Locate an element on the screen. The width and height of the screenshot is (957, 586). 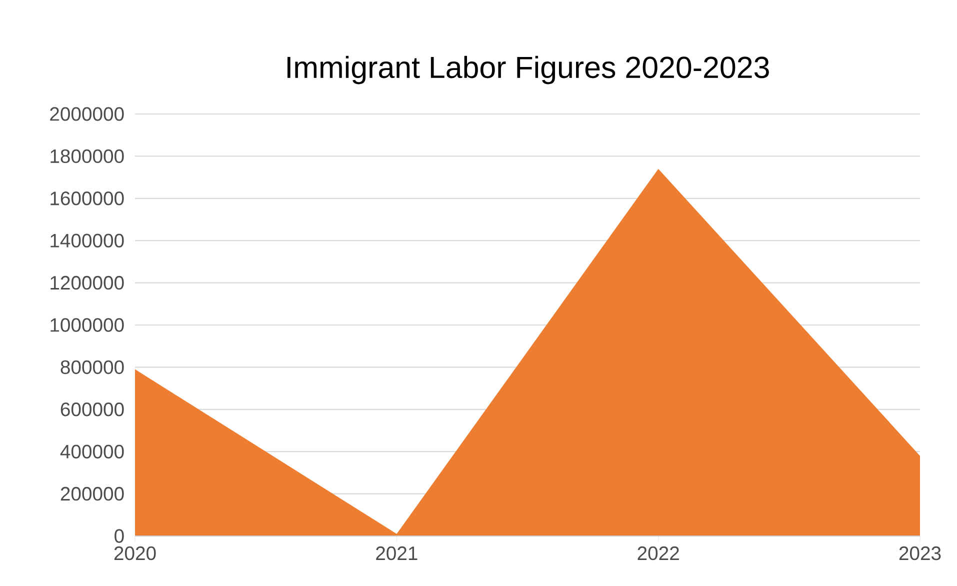
y-tick-label: 1800000 is located at coordinates (87, 156).